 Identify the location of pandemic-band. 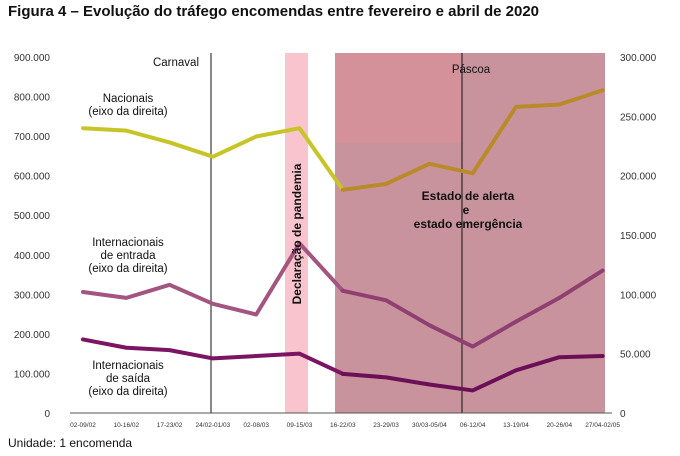
(296, 233).